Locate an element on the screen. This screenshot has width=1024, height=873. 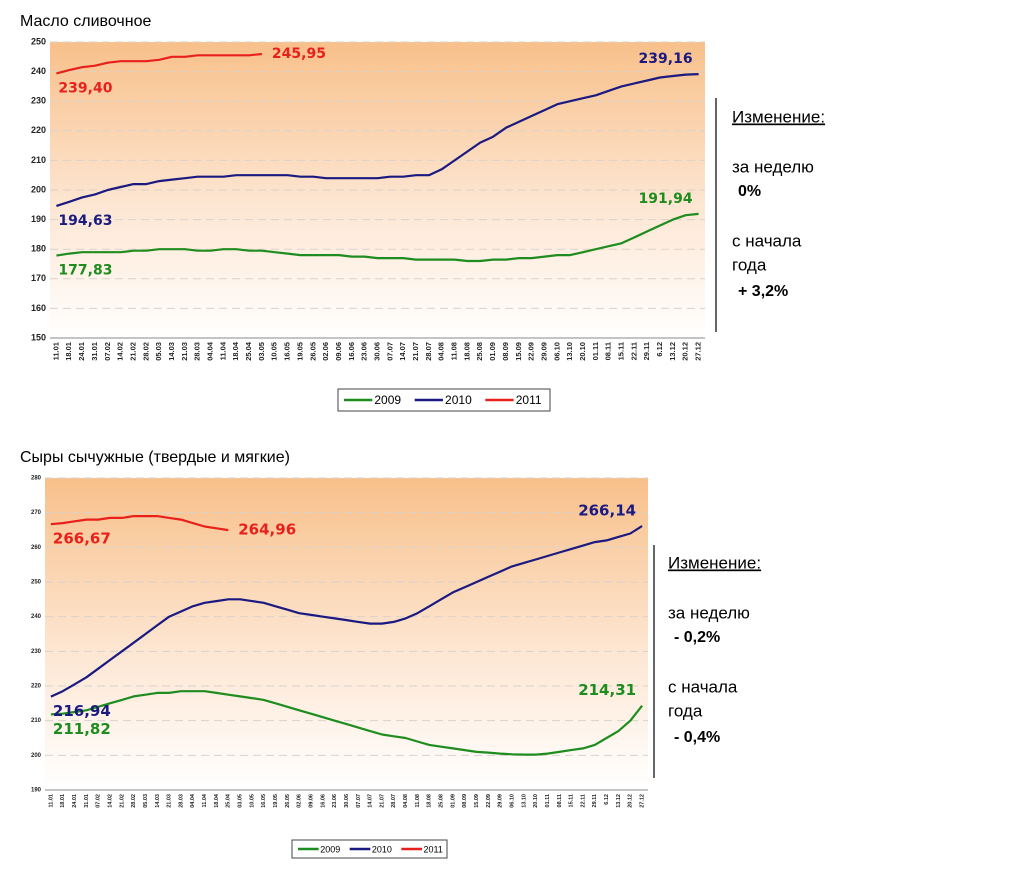
x-tick-label: 08.09 is located at coordinates (465, 801).